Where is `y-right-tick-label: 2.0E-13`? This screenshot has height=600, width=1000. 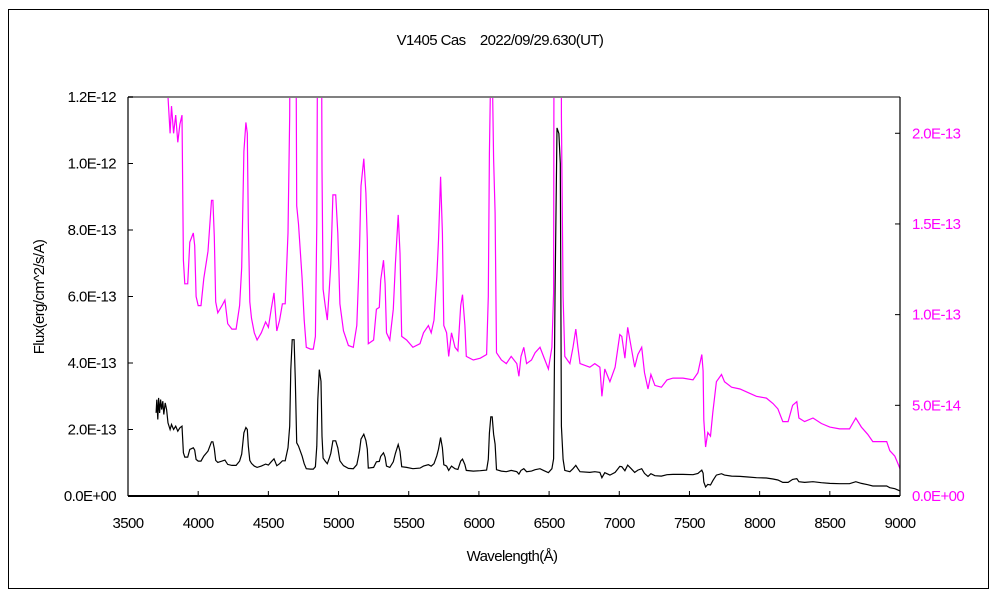 y-right-tick-label: 2.0E-13 is located at coordinates (936, 133).